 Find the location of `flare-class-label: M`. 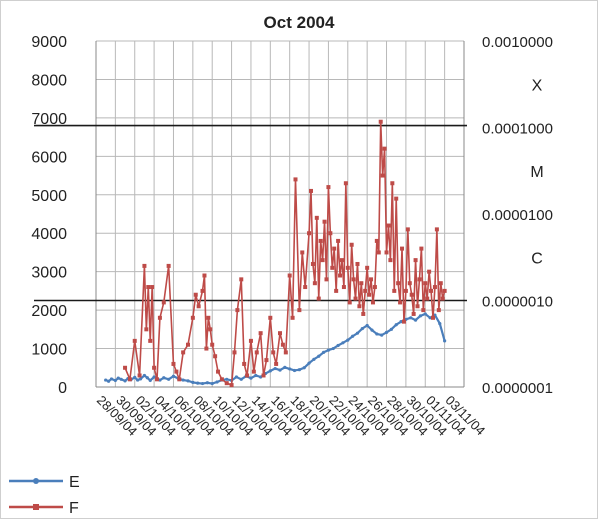

flare-class-label: M is located at coordinates (536, 172).